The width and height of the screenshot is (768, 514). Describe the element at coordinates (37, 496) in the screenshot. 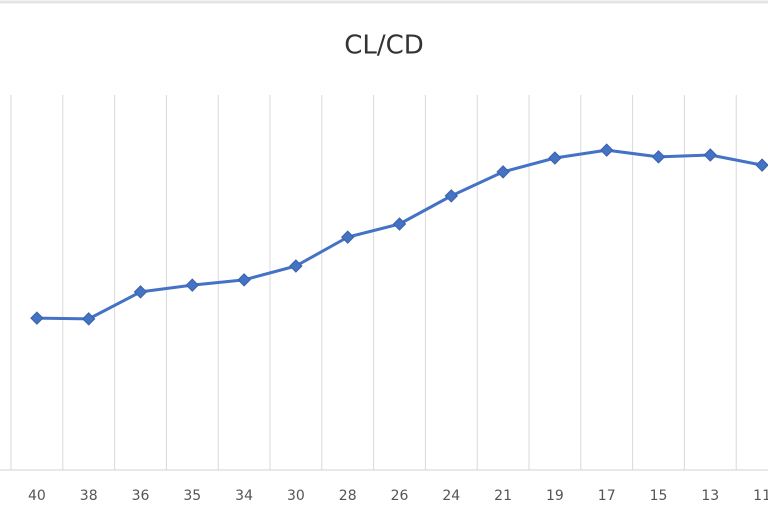

I see `x-tick-label: 40` at that location.